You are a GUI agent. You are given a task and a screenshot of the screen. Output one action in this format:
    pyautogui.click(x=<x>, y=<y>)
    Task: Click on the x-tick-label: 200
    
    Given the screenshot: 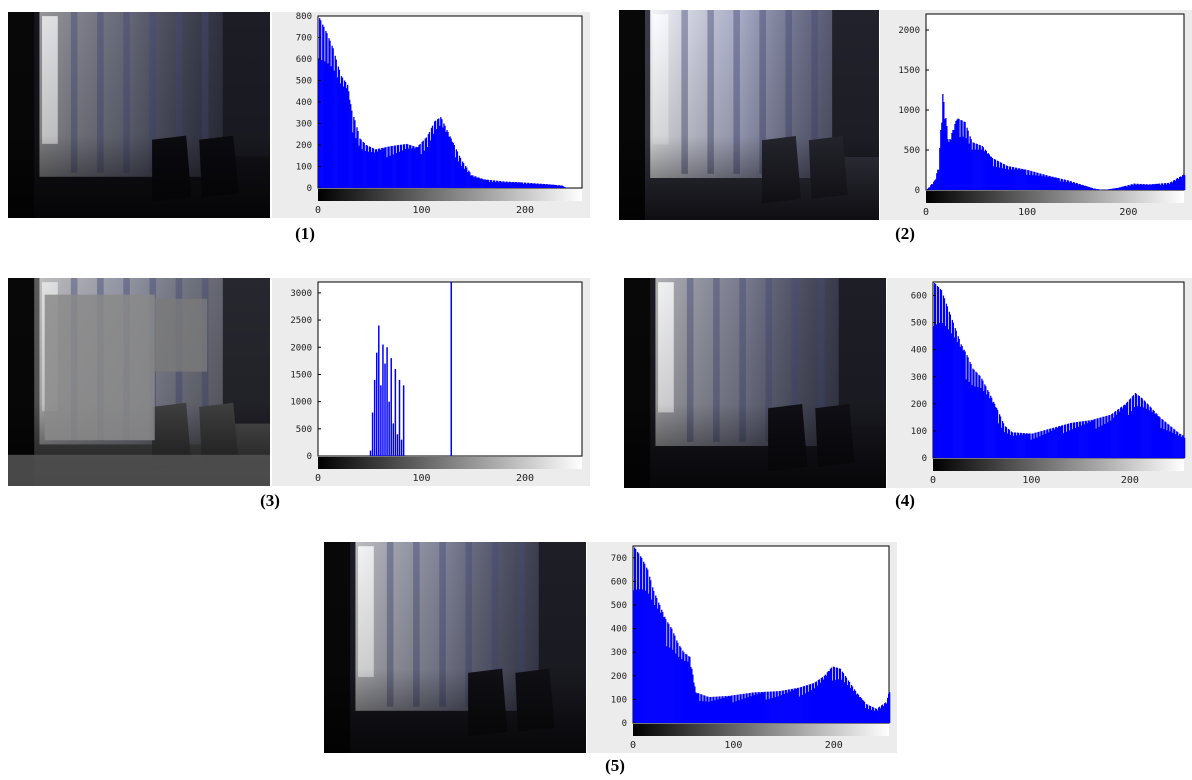 What is the action you would take?
    pyautogui.click(x=525, y=478)
    